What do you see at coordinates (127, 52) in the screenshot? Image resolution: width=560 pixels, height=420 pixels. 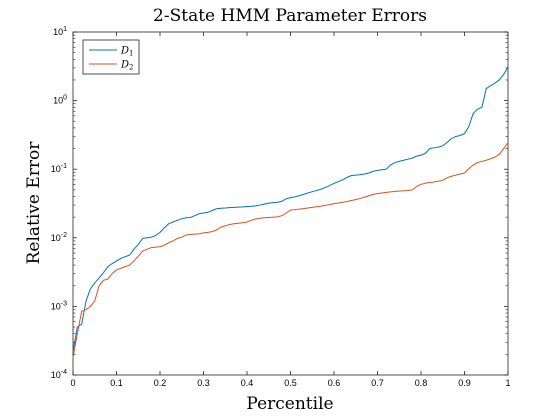 I see `legend-label: D1` at bounding box center [127, 52].